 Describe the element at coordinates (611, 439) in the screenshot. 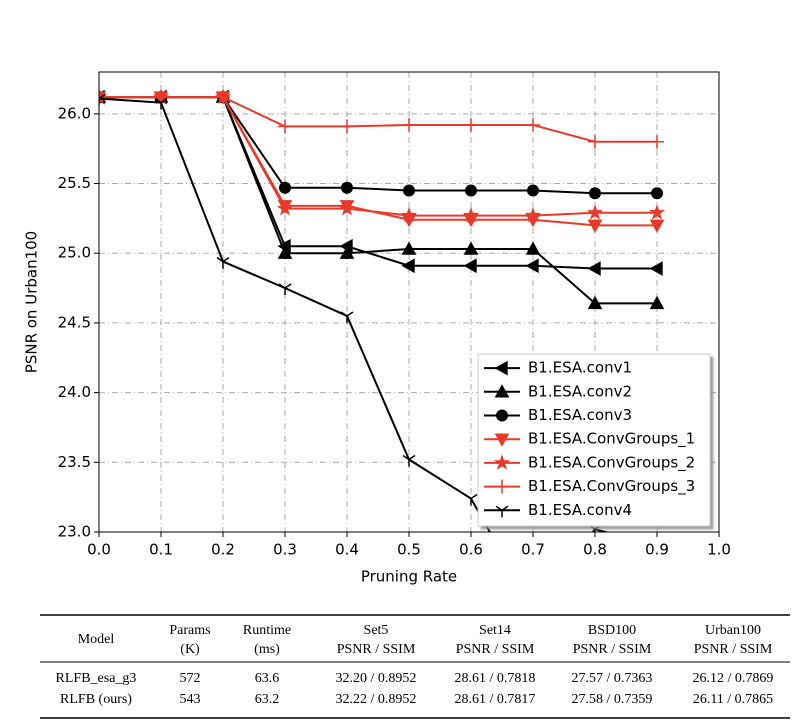

I see `legend-label: B1.ESA.ConvGroups_1` at that location.